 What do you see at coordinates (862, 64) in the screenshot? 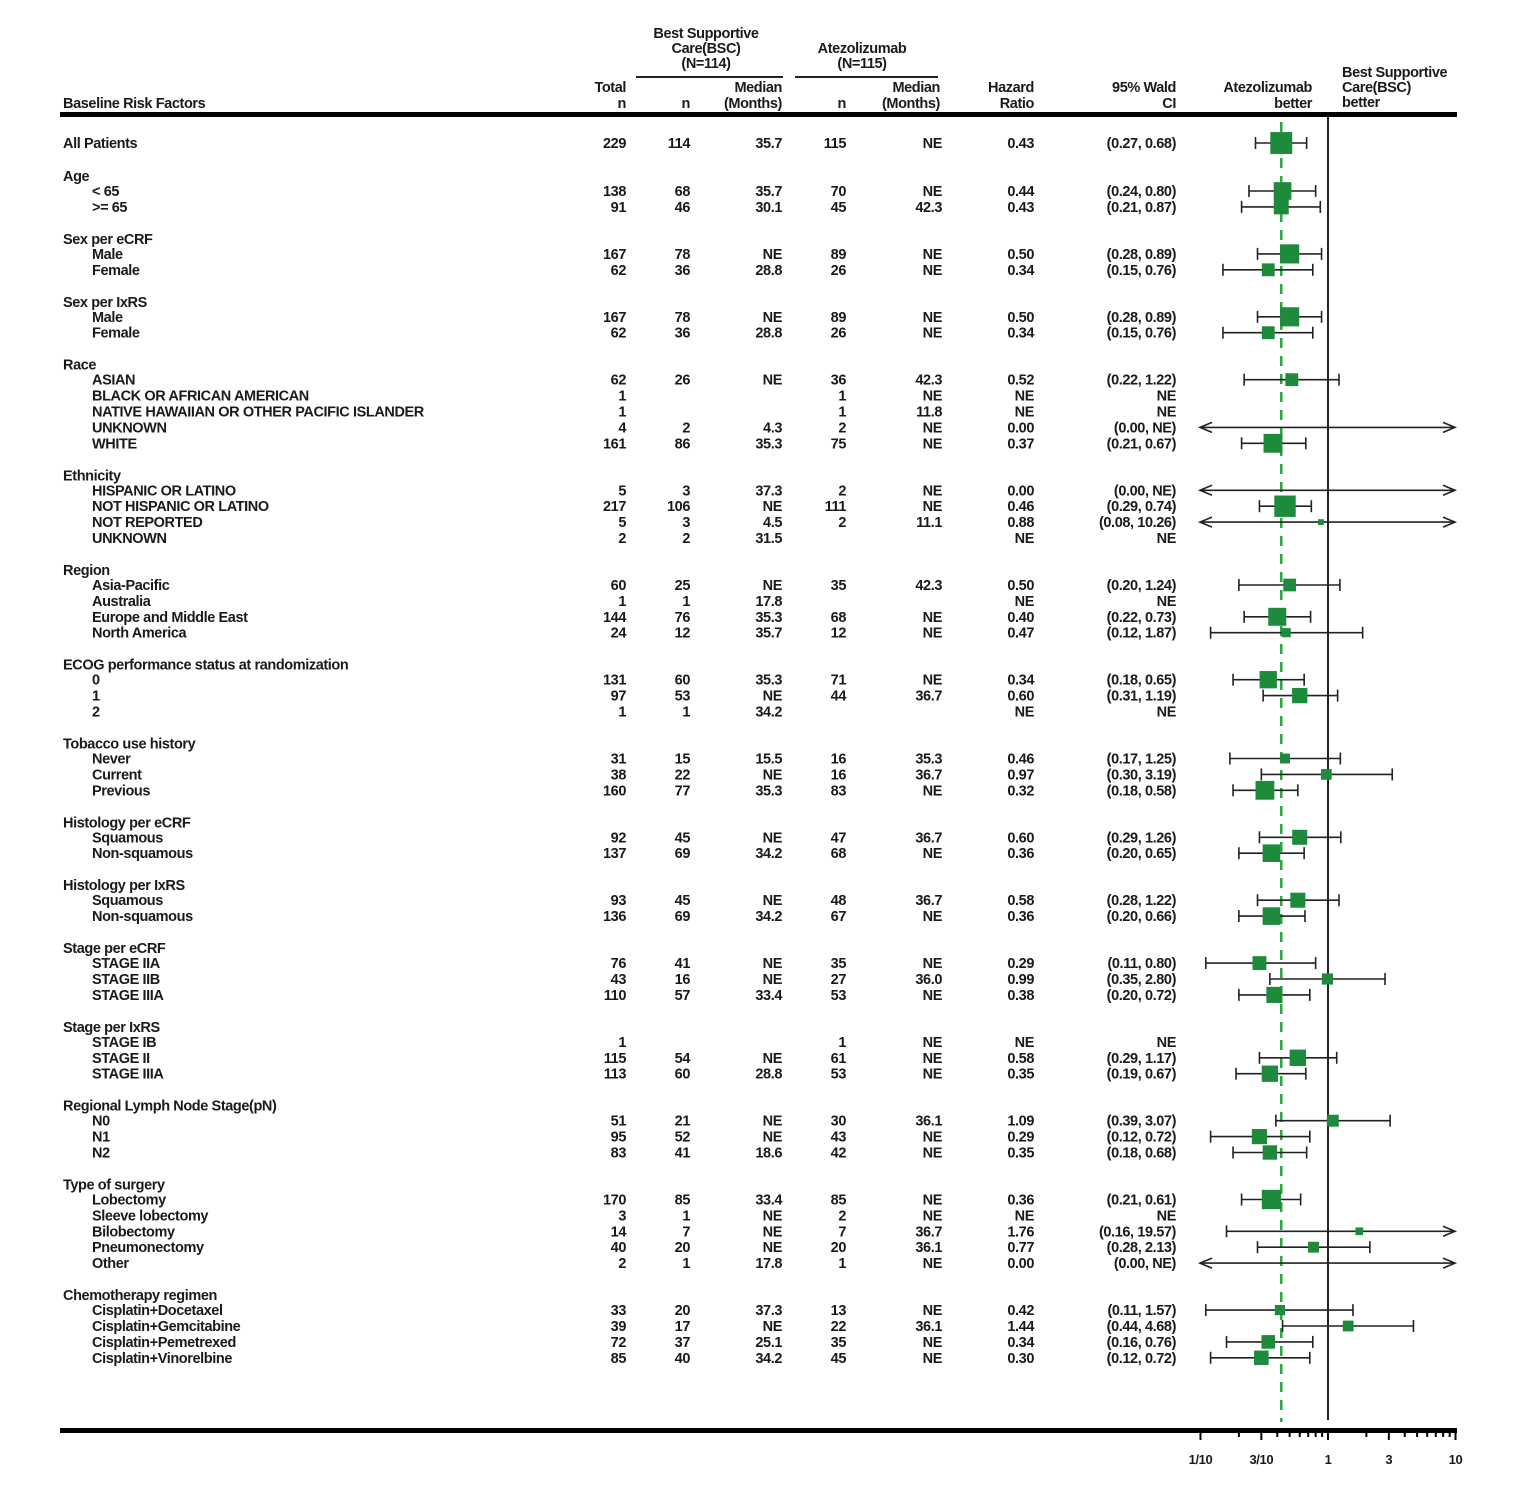
I see `header-atz-group: (N=115)` at bounding box center [862, 64].